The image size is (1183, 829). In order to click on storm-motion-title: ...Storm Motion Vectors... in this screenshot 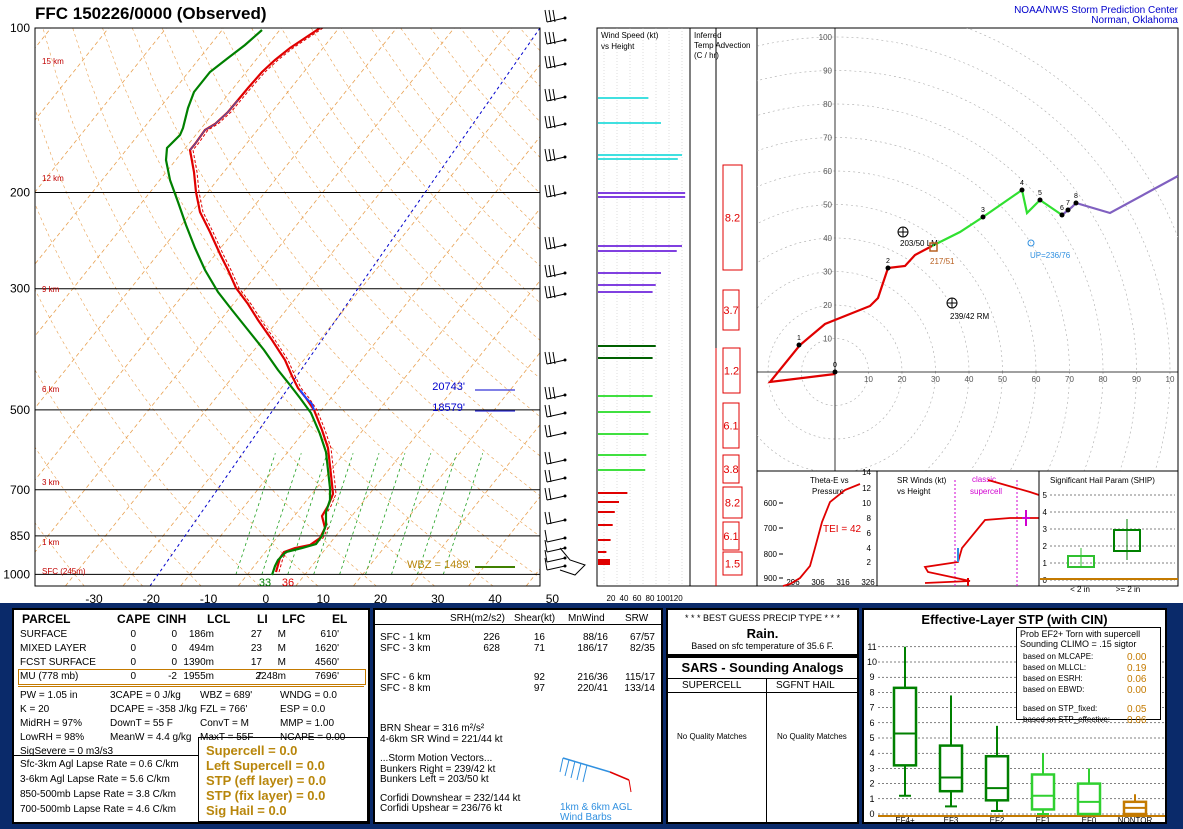, I will do `click(436, 758)`.